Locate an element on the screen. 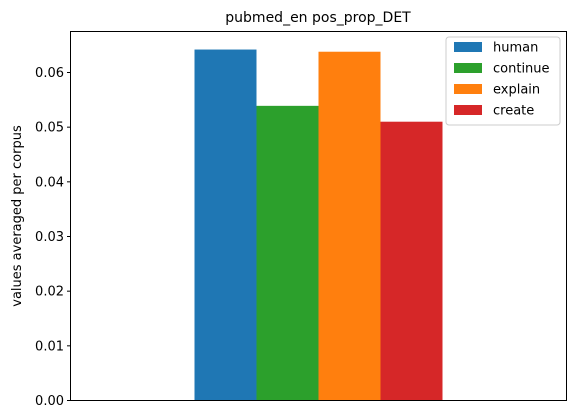 The width and height of the screenshot is (576, 418). legend-swatch-continue is located at coordinates (468, 68).